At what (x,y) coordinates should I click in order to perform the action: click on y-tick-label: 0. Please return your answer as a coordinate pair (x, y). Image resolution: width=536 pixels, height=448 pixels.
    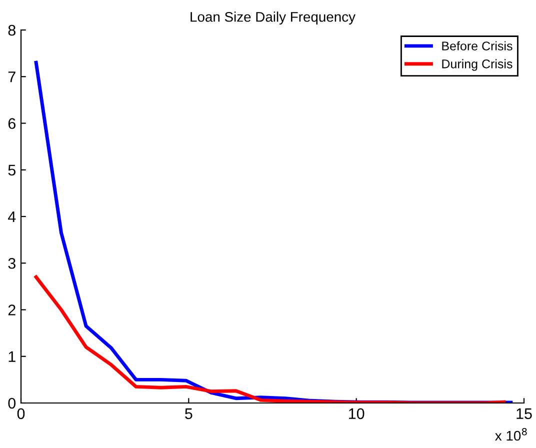
    Looking at the image, I should click on (12, 403).